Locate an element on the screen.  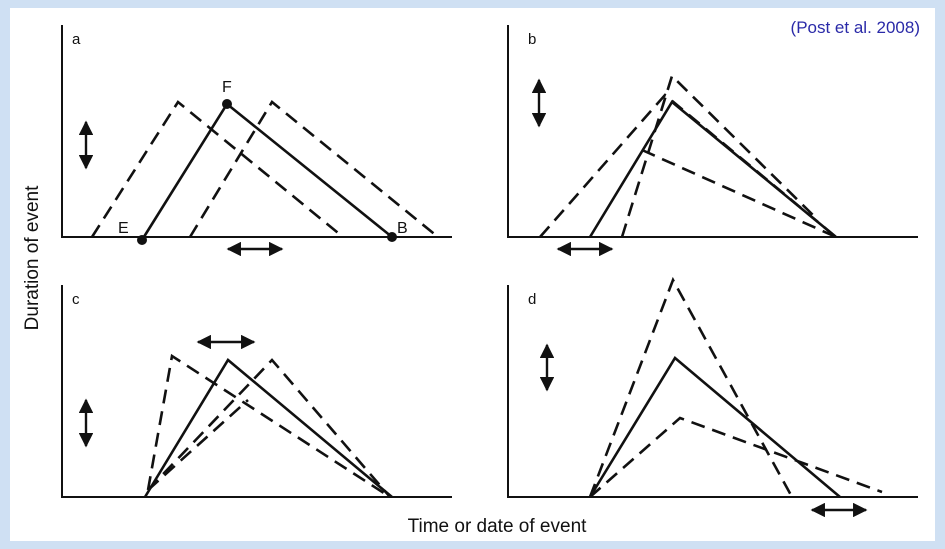
point-b-marker is located at coordinates (392, 237).